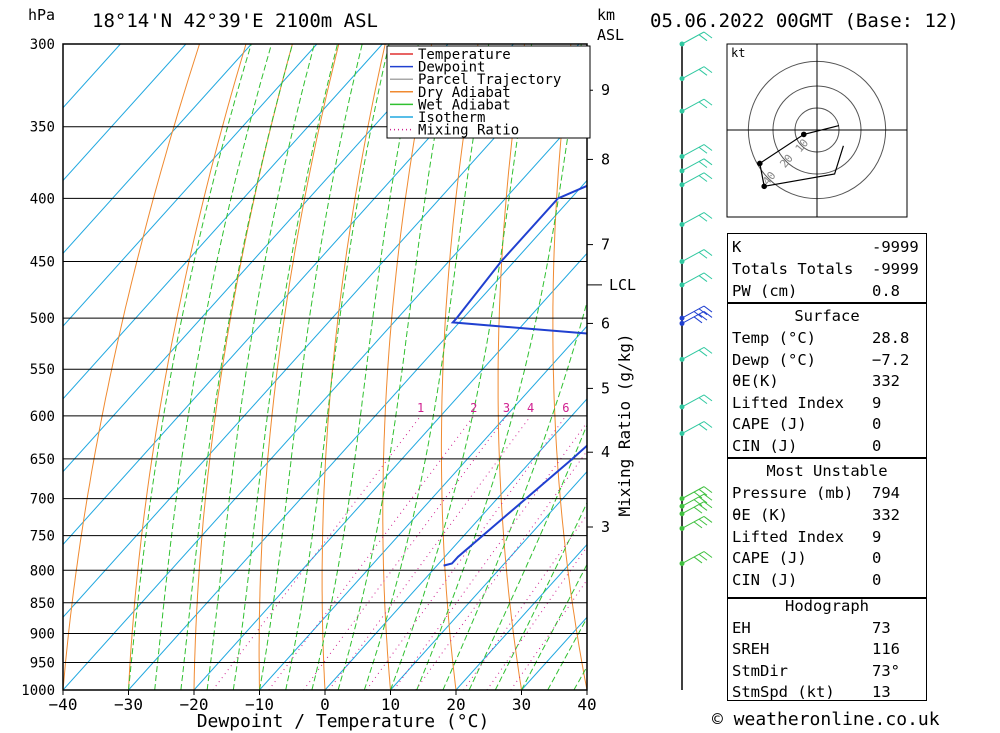 The image size is (1000, 733). Describe the element at coordinates (774, 360) in the screenshot. I see `dewp-label: Dewp (°C)` at that location.